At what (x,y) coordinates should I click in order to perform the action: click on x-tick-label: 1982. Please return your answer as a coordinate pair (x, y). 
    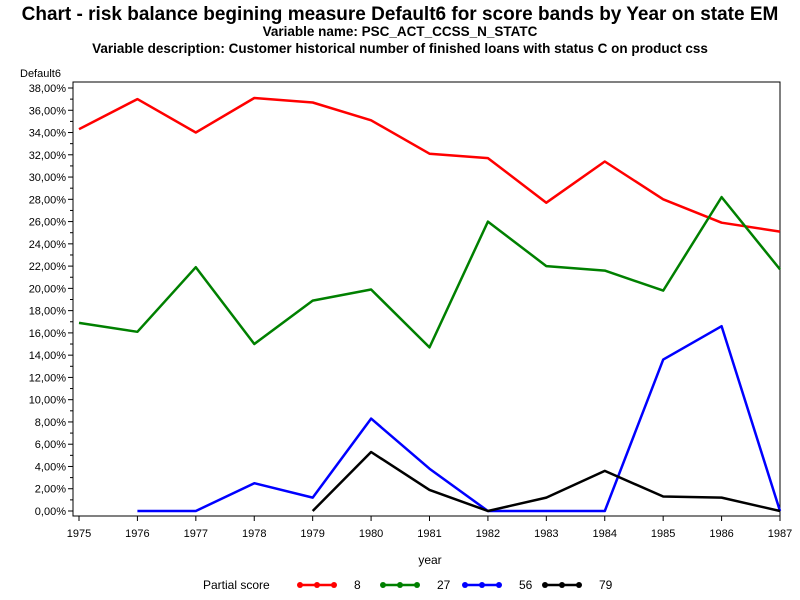
    Looking at the image, I should click on (488, 534).